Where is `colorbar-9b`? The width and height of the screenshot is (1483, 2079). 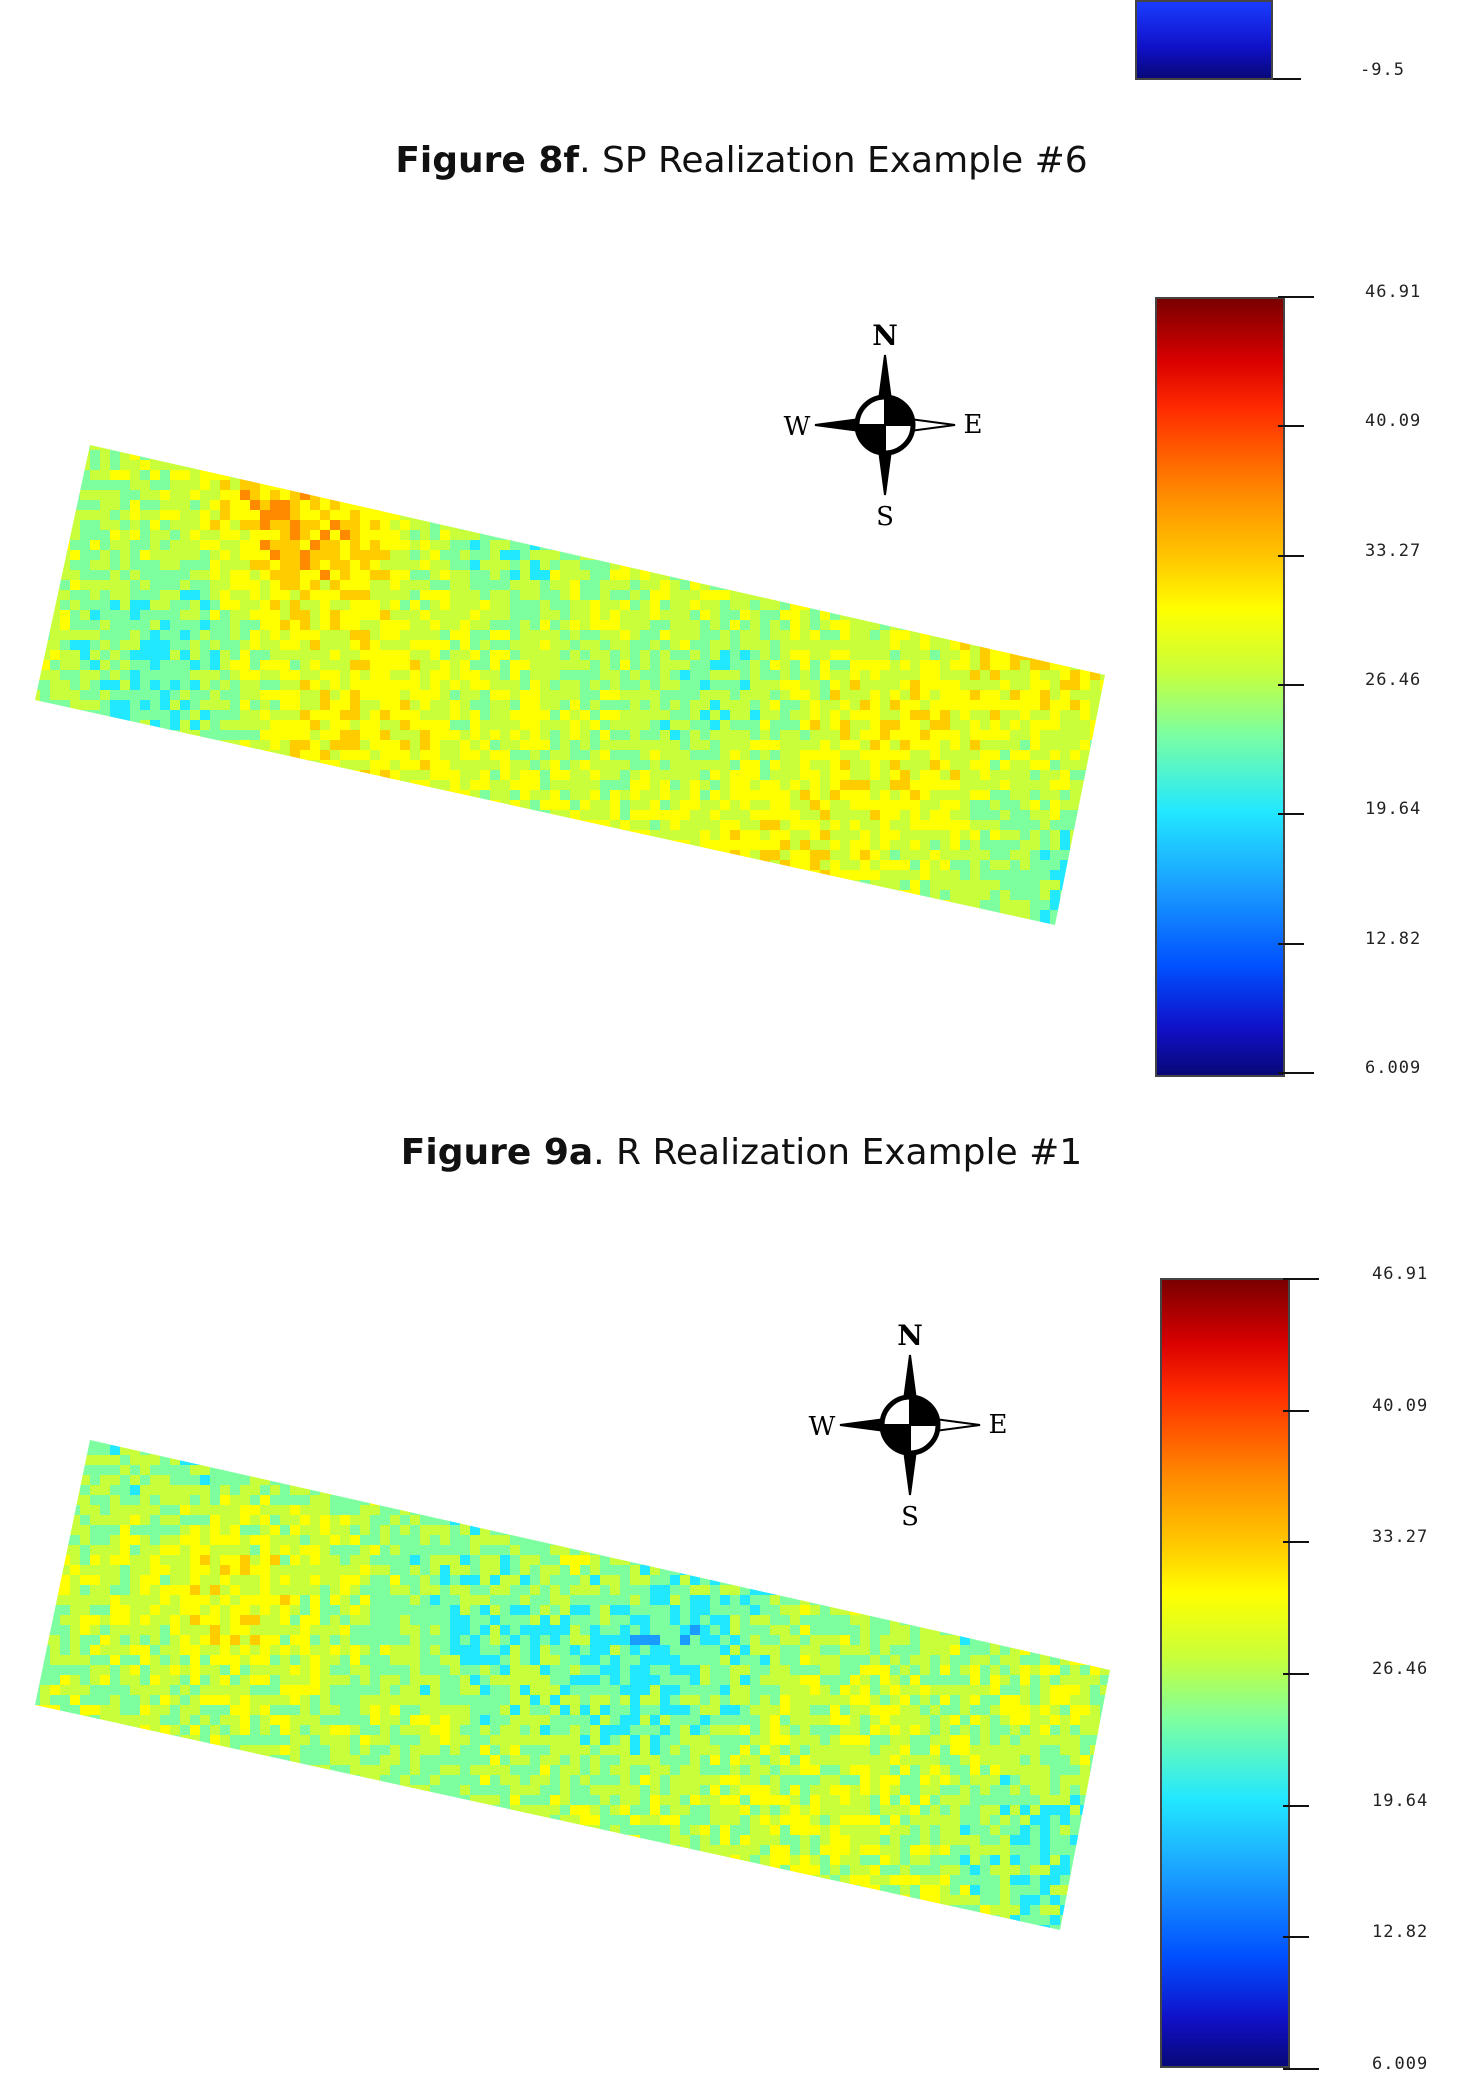
colorbar-9b is located at coordinates (1225, 1673).